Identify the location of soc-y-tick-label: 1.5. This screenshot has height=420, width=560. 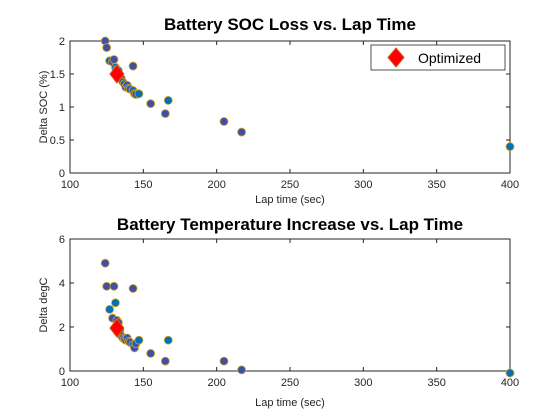
(57, 75).